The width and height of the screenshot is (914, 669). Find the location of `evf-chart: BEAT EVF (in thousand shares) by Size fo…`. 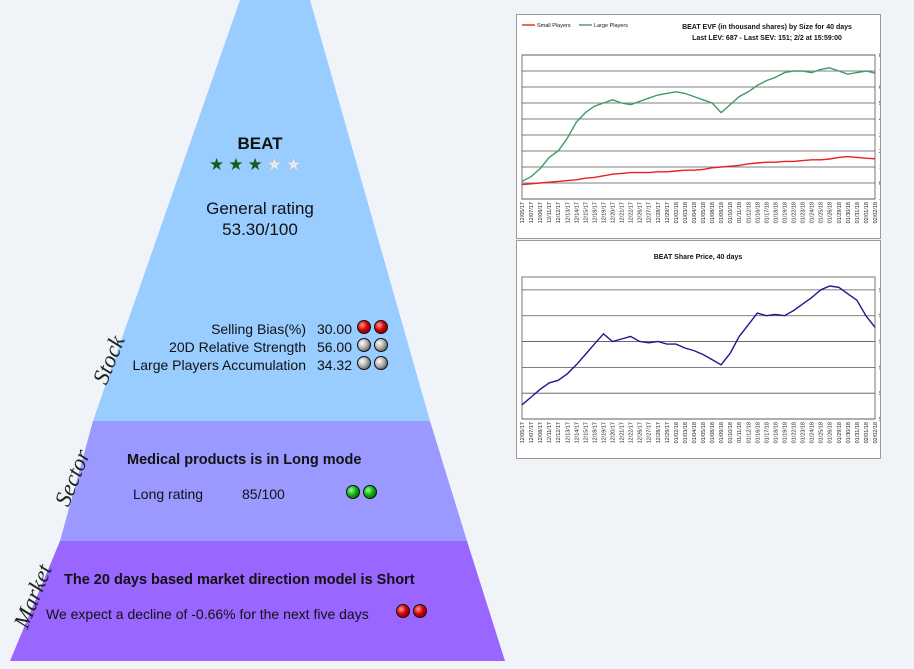

evf-chart: BEAT EVF (in thousand shares) by Size fo… is located at coordinates (703, 126).